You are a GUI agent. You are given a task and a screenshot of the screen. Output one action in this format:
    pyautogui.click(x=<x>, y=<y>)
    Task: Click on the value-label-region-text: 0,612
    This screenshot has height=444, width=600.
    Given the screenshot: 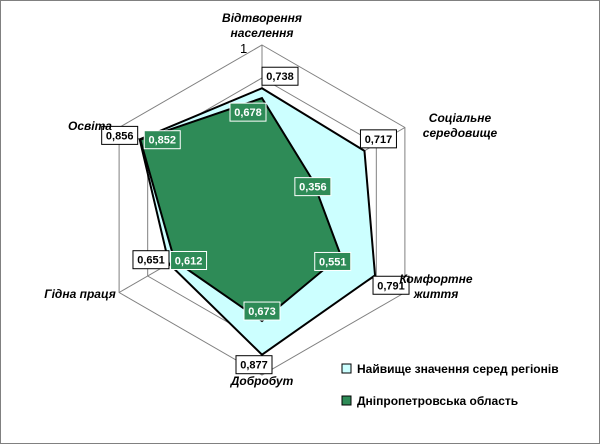 What is the action you would take?
    pyautogui.click(x=189, y=261)
    